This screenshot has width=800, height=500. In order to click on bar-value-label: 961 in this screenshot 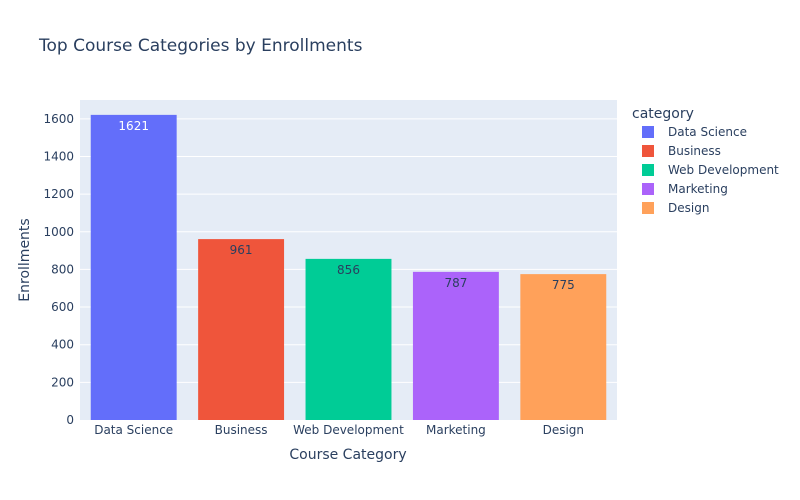, I will do `click(241, 250)`.